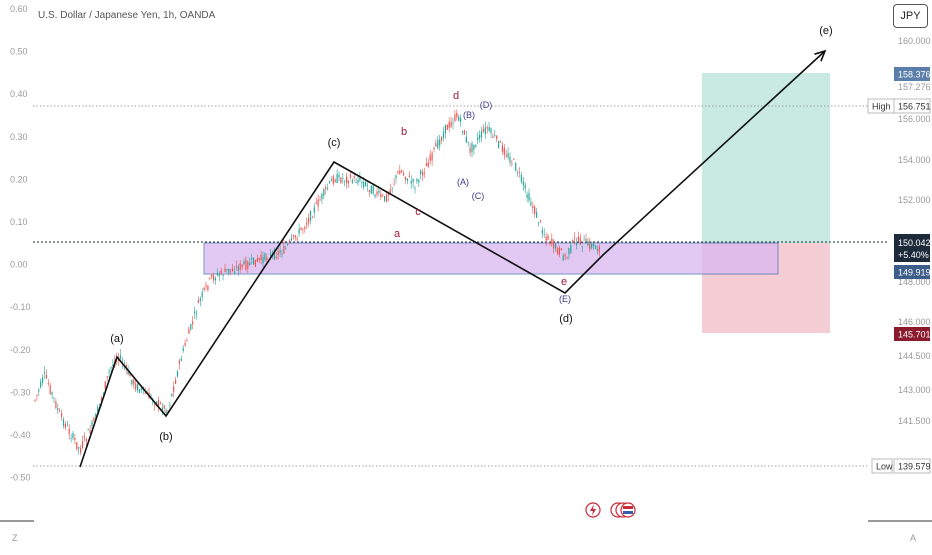 The height and width of the screenshot is (555, 932). Describe the element at coordinates (19, 94) in the screenshot. I see `left-tick-label: 0.40` at that location.